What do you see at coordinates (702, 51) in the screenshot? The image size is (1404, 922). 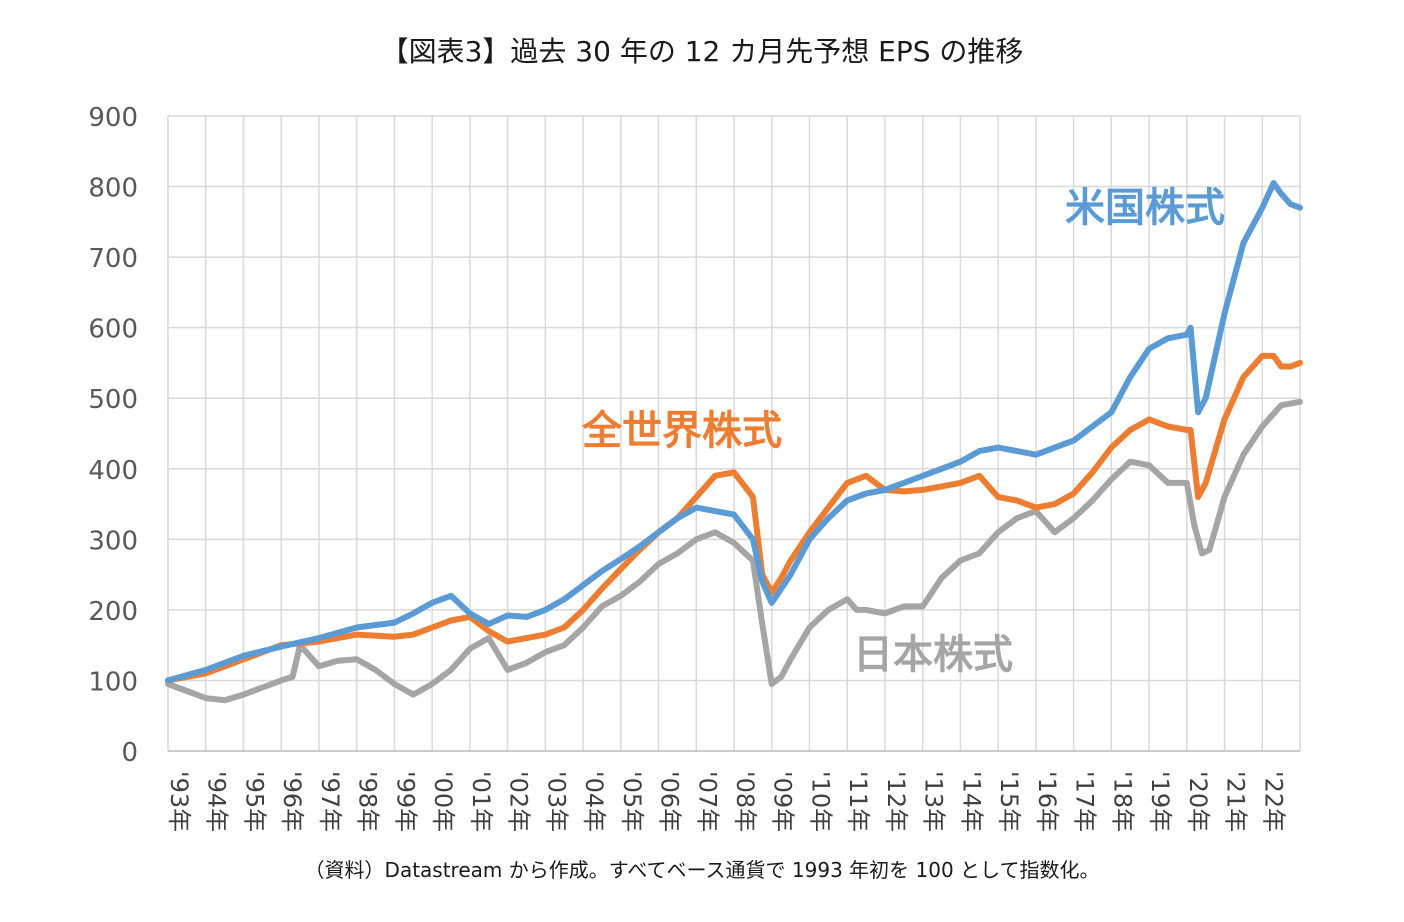 I see `chart-title: 【図表3】過去 30 年の 12 カ月先予想 EPS の推移` at bounding box center [702, 51].